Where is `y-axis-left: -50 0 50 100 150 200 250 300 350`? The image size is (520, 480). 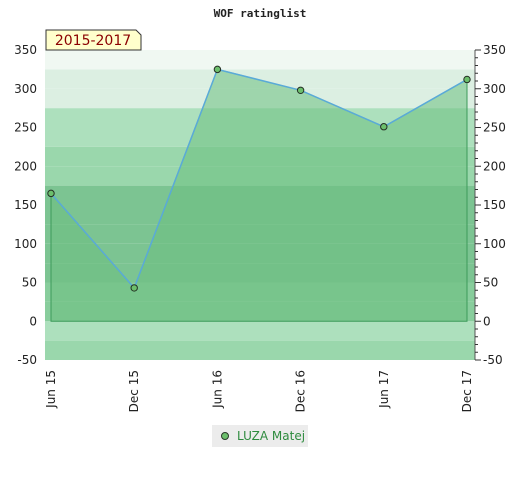
y-axis-left: -50 0 50 100 150 200 250 300 350 is located at coordinates (25, 205).